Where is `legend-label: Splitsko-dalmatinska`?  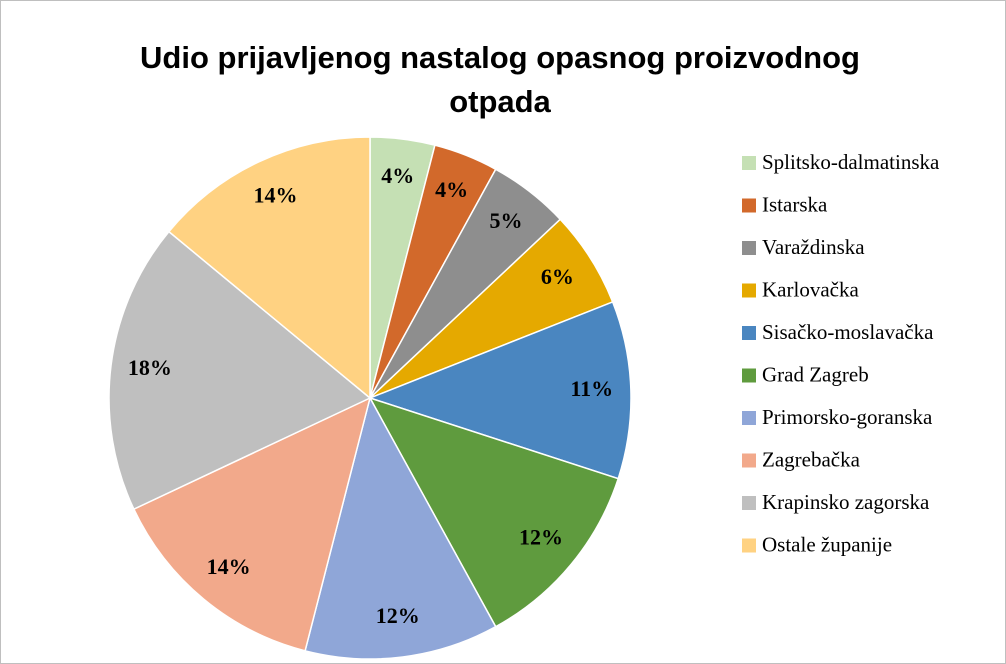 legend-label: Splitsko-dalmatinska is located at coordinates (851, 162).